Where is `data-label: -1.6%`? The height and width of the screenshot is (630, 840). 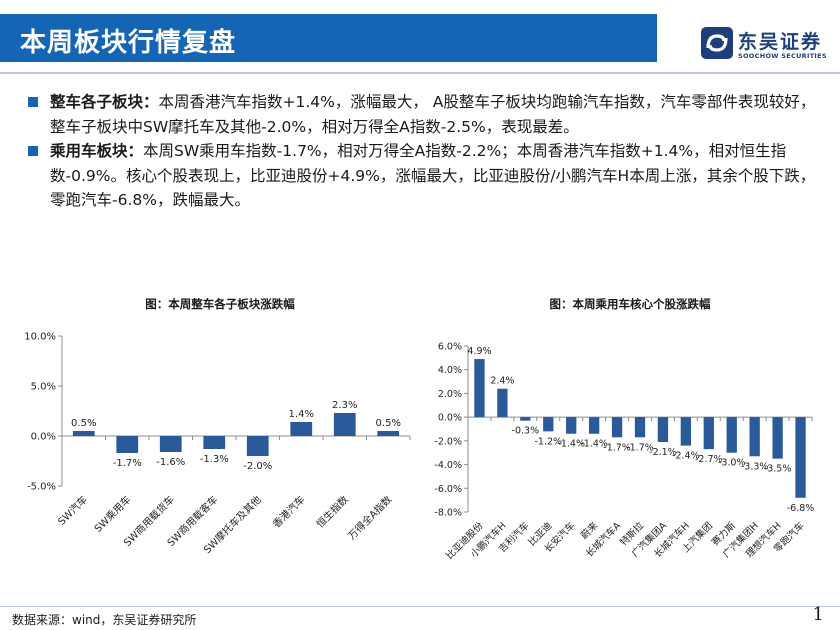
data-label: -1.6% is located at coordinates (170, 462).